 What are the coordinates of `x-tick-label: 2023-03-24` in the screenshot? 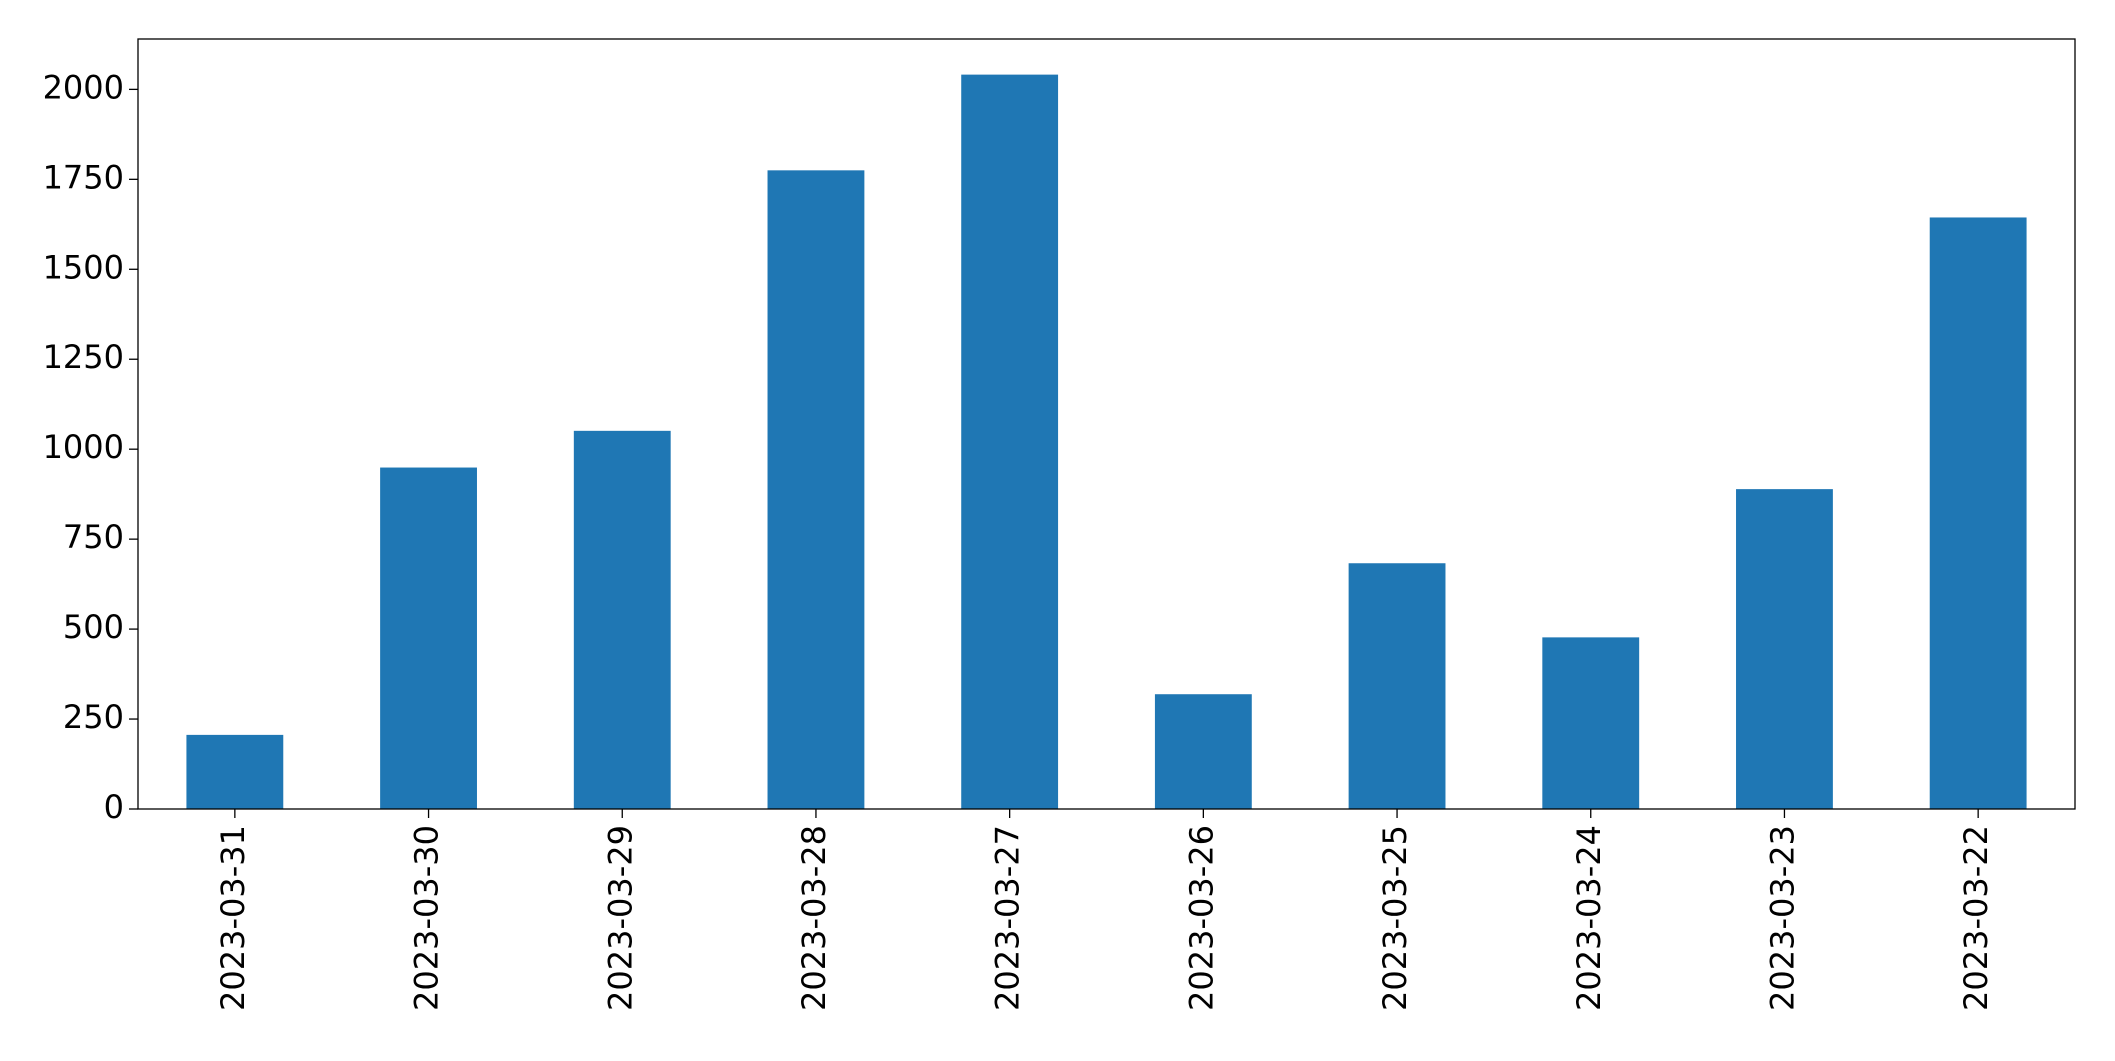 It's located at (1589, 918).